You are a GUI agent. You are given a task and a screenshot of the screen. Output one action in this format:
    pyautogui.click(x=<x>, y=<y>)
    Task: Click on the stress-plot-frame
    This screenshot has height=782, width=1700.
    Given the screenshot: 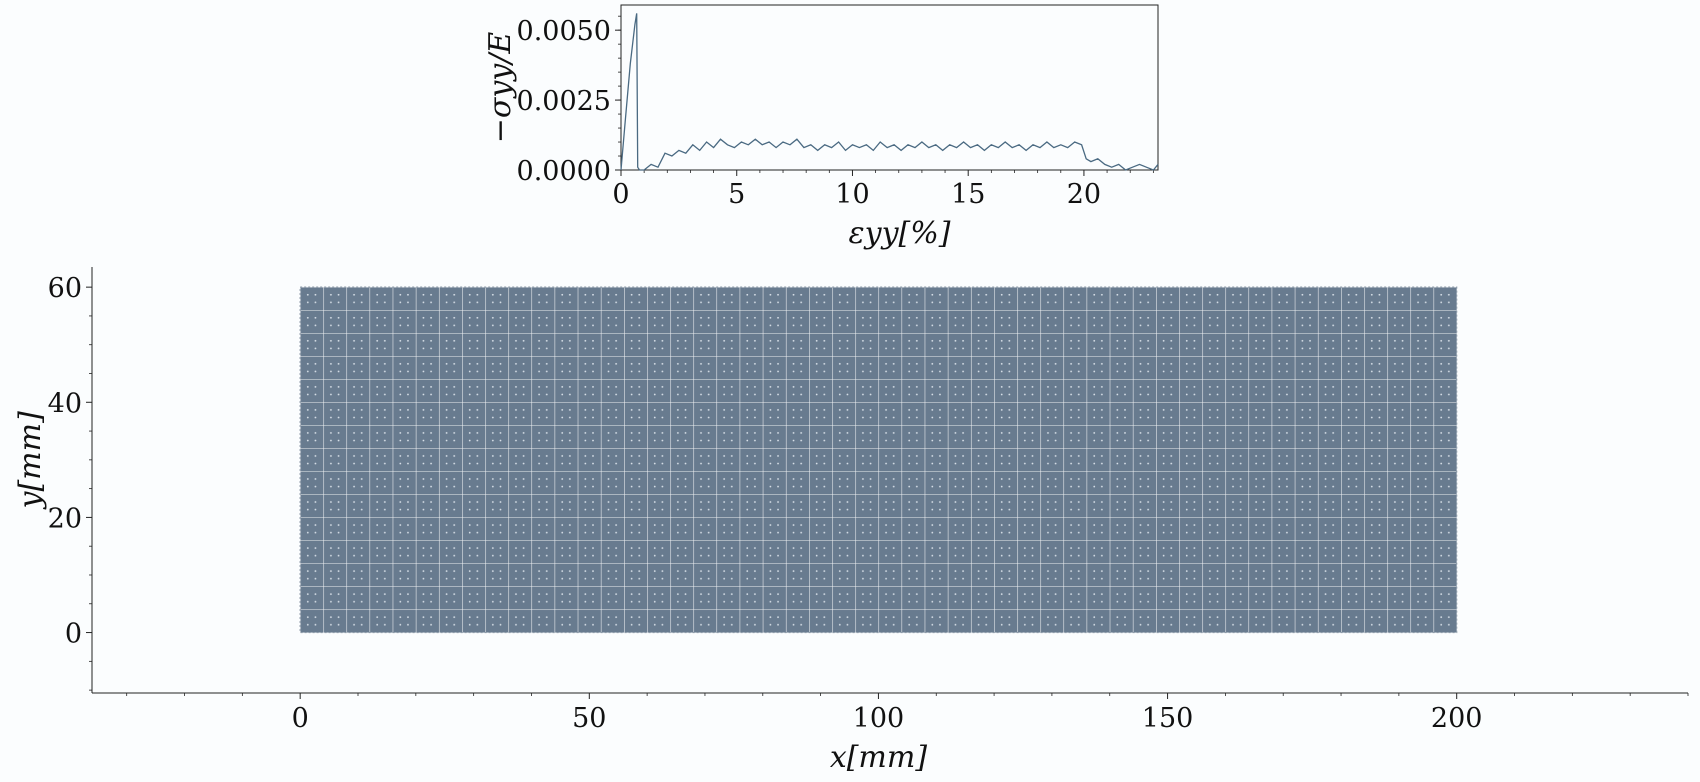 What is the action you would take?
    pyautogui.click(x=889, y=87)
    